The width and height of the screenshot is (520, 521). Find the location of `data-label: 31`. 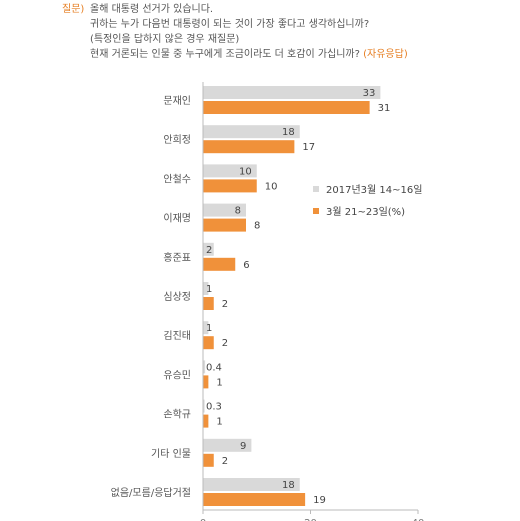

data-label: 31 is located at coordinates (384, 108).